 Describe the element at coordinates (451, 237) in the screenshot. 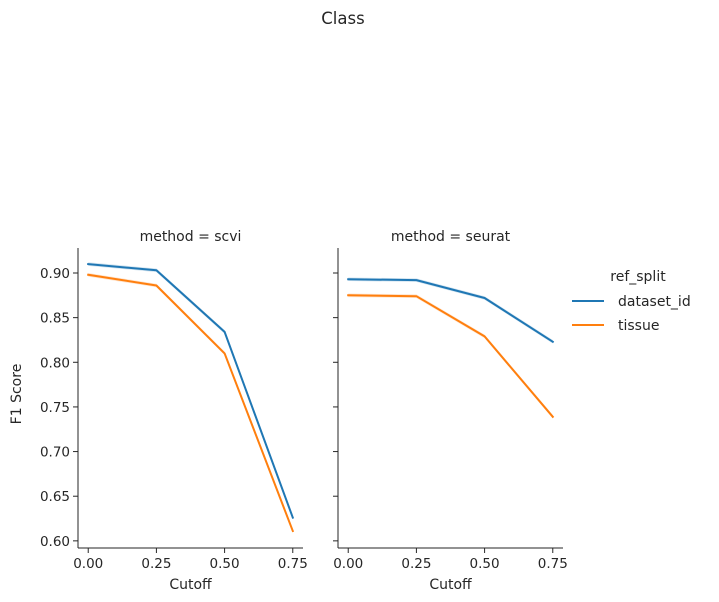

I see `panel-title: method = seurat` at that location.